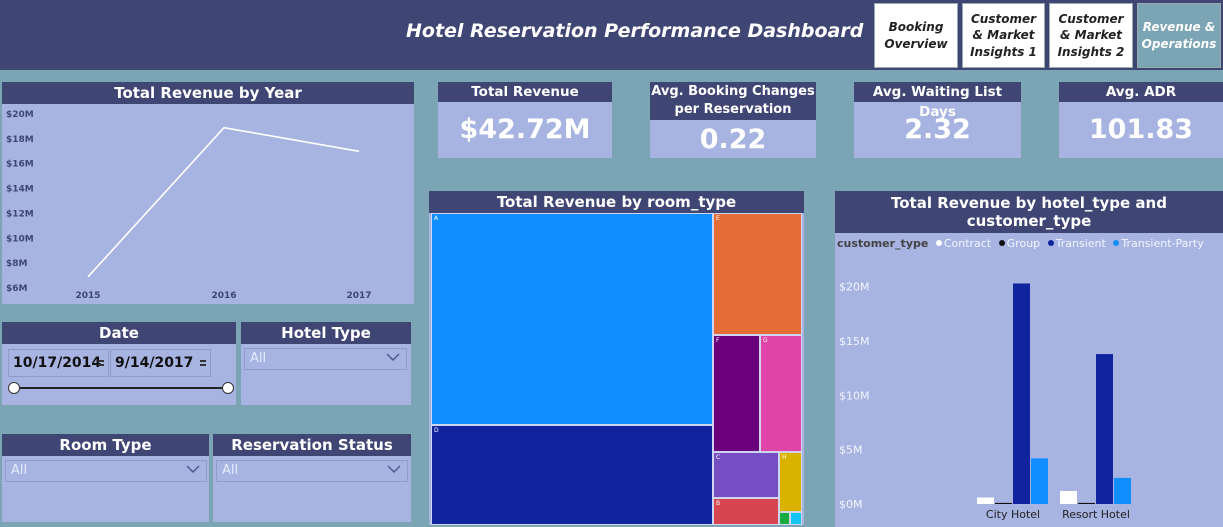  Describe the element at coordinates (635, 31) in the screenshot. I see `dashboard-title: Hotel Reservation Performance Dashboard` at that location.